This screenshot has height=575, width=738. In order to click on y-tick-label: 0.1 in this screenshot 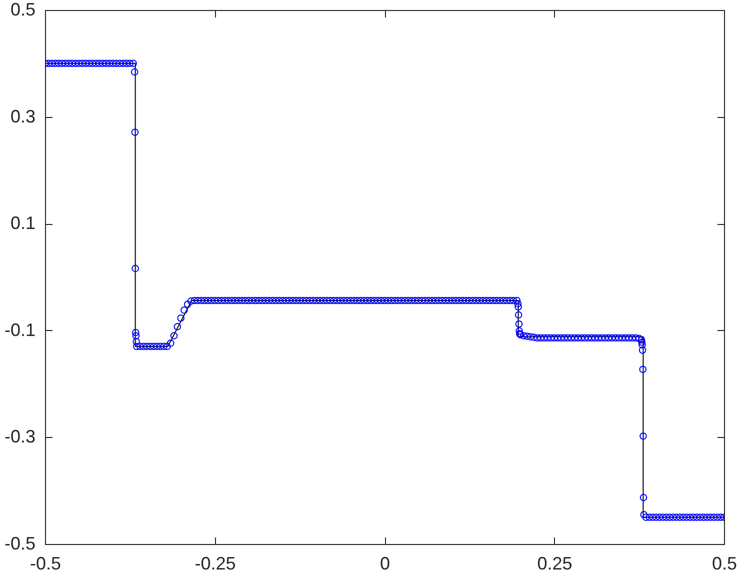, I will do `click(23, 223)`.